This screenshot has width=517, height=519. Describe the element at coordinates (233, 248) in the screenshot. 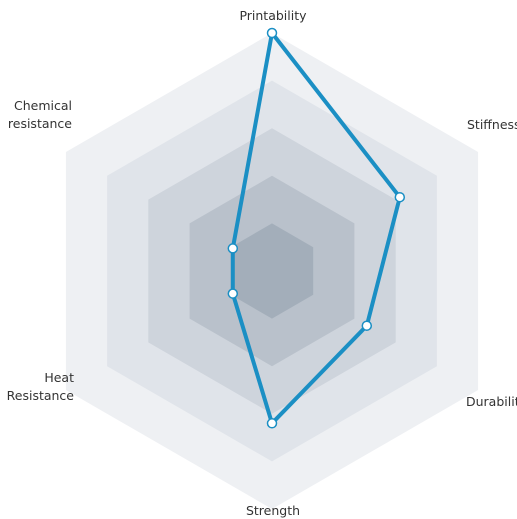

I see `data-point-chemical-resistance` at that location.